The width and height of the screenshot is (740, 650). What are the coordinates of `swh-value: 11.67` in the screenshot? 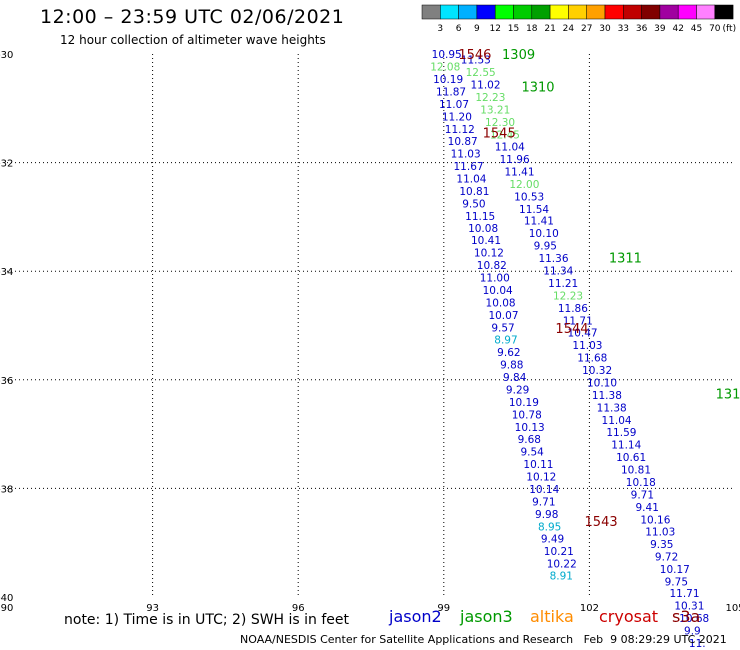 It's located at (469, 167).